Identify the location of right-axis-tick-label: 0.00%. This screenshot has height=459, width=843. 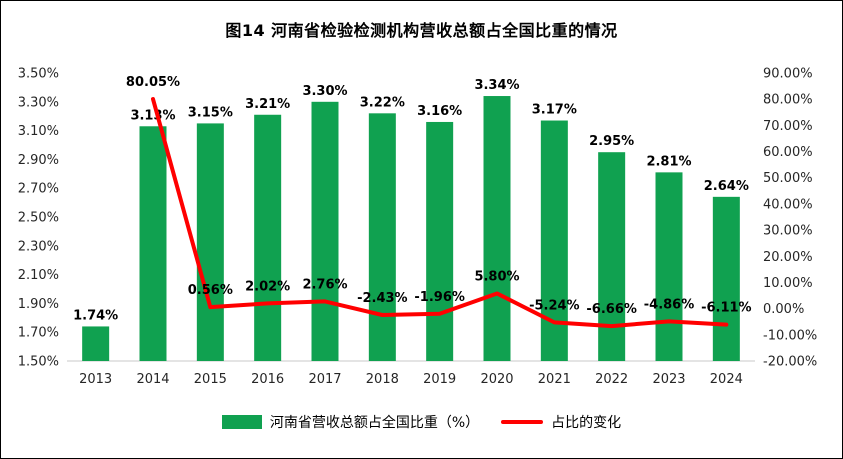
(783, 309).